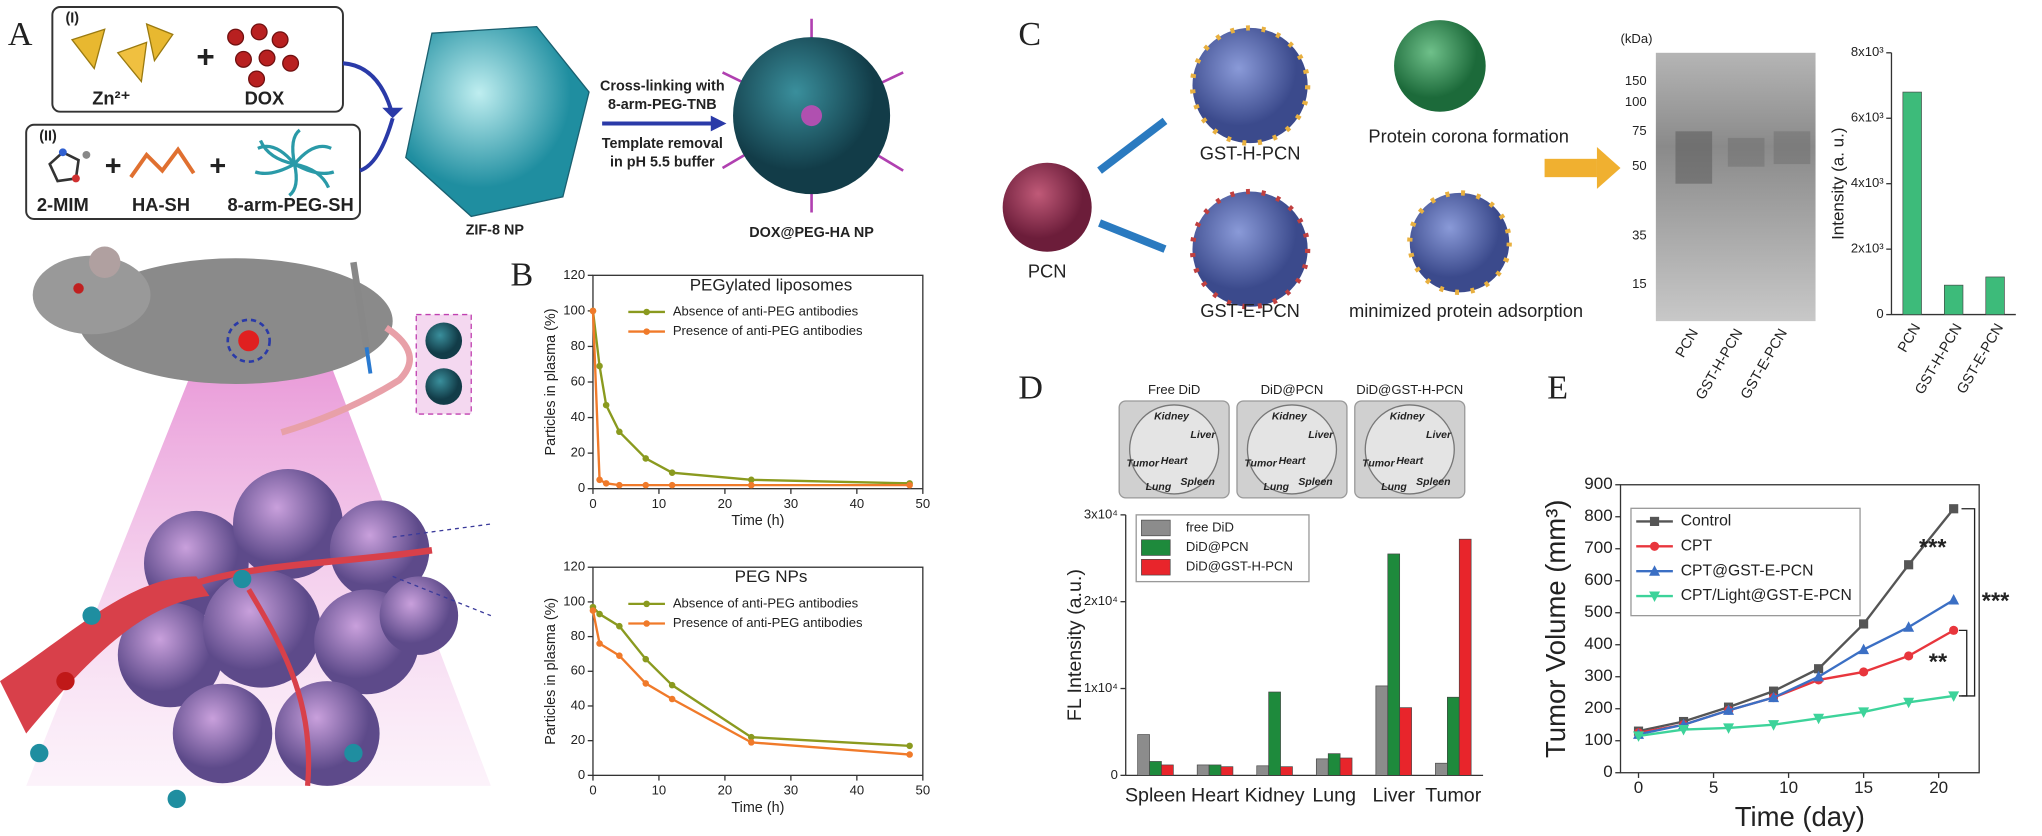 This screenshot has height=836, width=2042. I want to click on x-tick-label: Liver, so click(1393, 795).